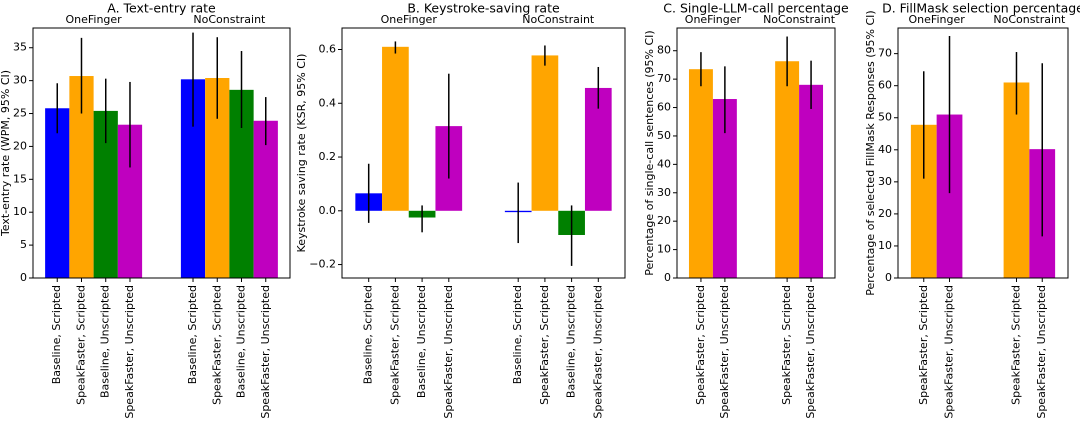 This screenshot has width=1080, height=431. Describe the element at coordinates (20, 47) in the screenshot. I see `y-tick-label: 35` at that location.